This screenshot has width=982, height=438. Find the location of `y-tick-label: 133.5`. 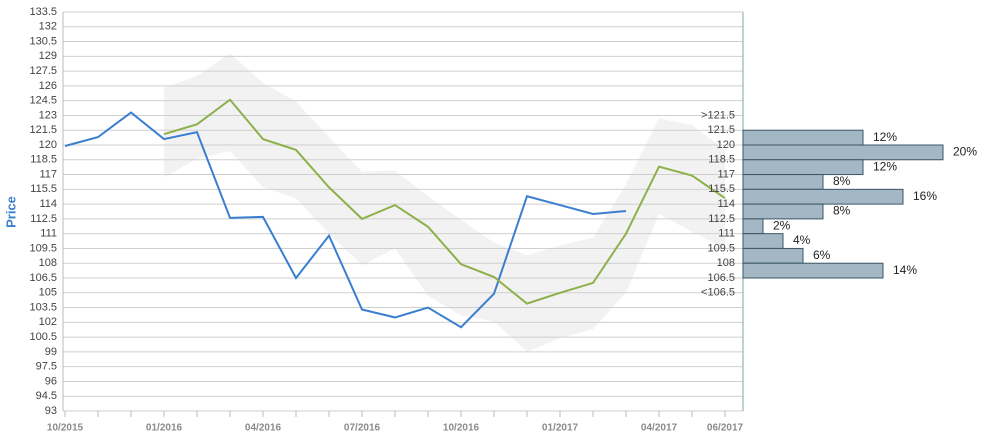

y-tick-label: 133.5 is located at coordinates (43, 12).